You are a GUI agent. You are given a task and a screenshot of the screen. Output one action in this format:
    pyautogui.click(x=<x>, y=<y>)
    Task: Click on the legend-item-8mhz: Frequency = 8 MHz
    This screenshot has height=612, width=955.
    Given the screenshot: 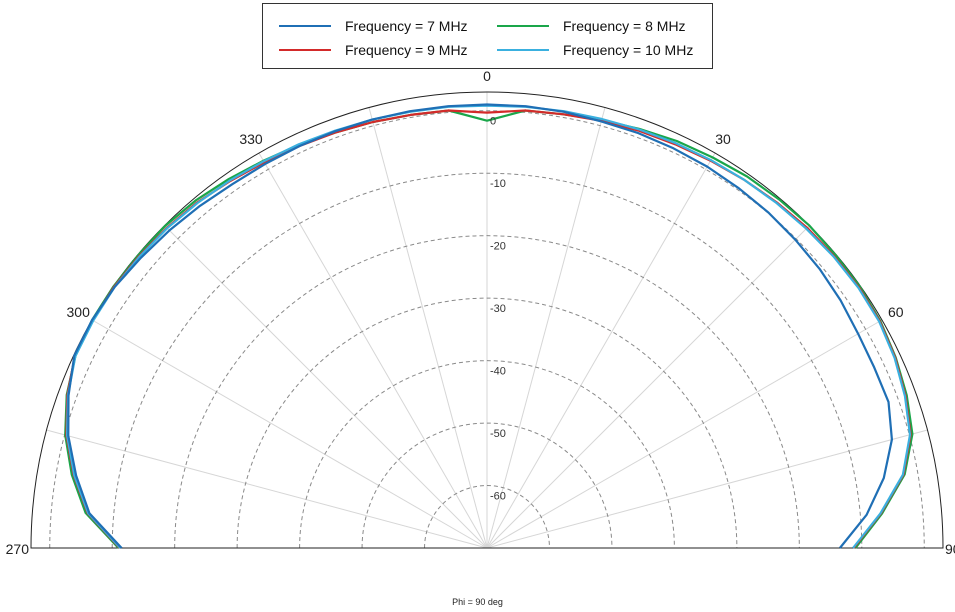 What is the action you would take?
    pyautogui.click(x=591, y=26)
    